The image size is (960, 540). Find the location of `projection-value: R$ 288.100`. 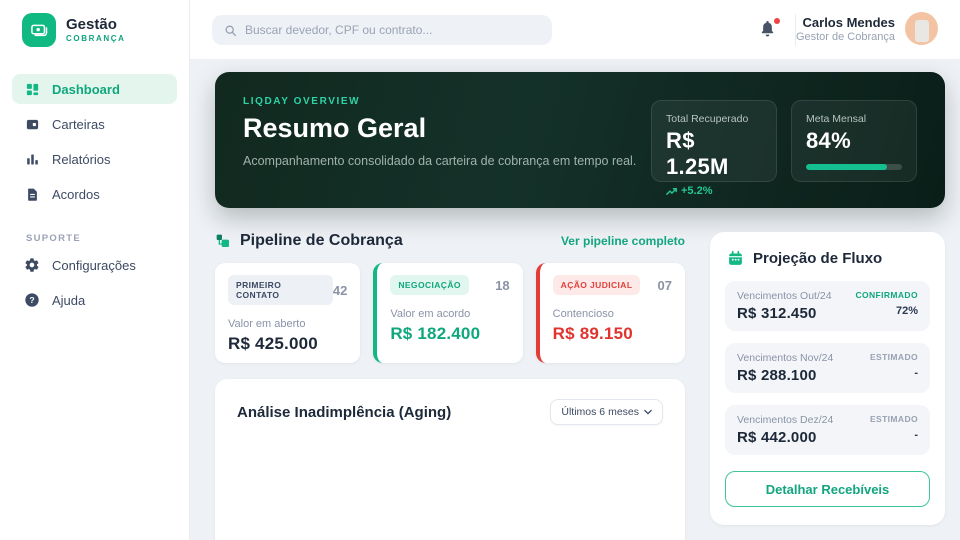

projection-value: R$ 288.100 is located at coordinates (777, 375).